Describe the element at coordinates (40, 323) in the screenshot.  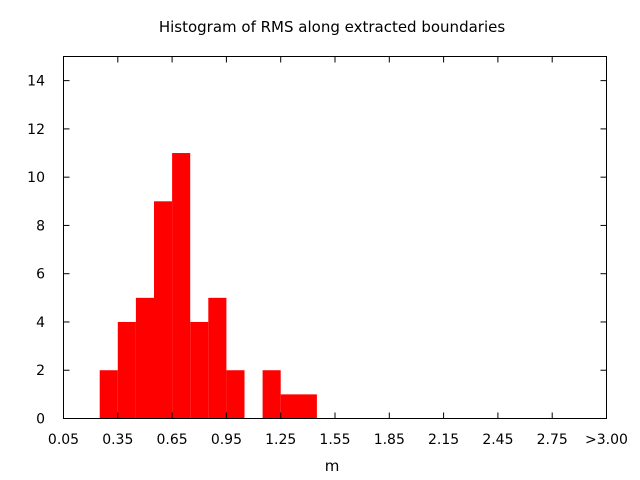
I see `y-tick-label: 4` at that location.